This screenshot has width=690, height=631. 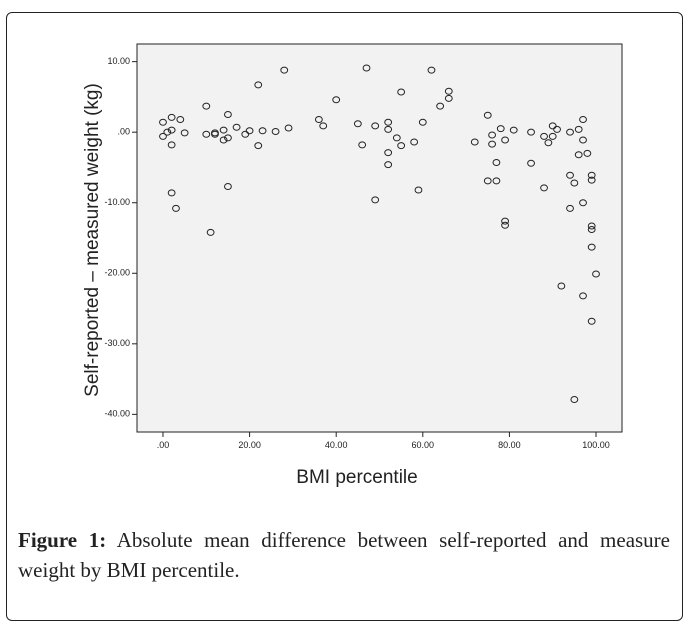 What do you see at coordinates (336, 445) in the screenshot?
I see `x-tick-label: 40.00` at bounding box center [336, 445].